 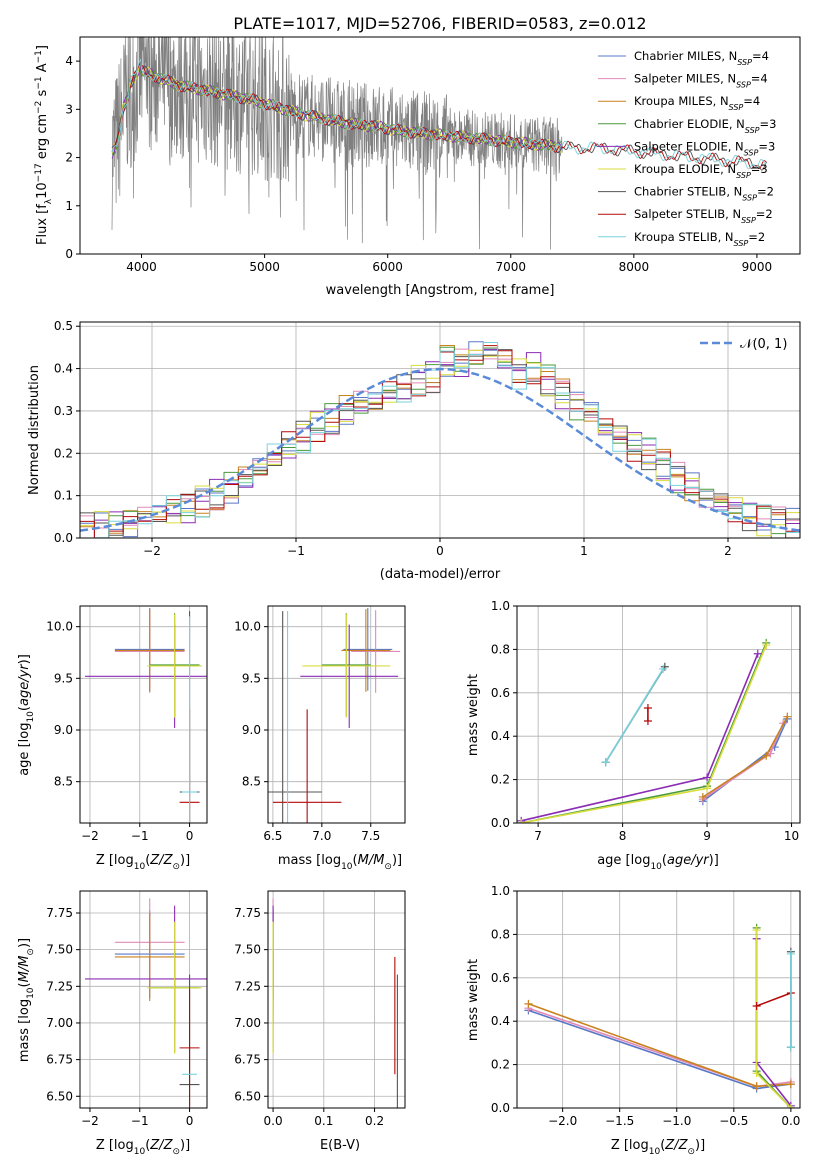 What do you see at coordinates (63, 369) in the screenshot?
I see `y-tick-label: 0.4` at bounding box center [63, 369].